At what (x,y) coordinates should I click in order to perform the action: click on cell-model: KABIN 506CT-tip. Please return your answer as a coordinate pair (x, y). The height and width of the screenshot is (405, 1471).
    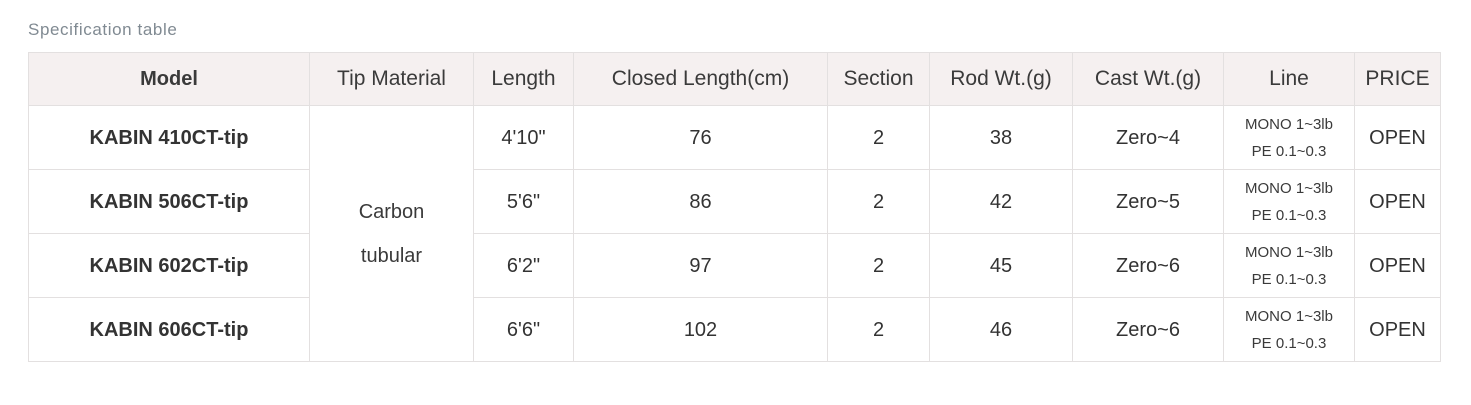
    Looking at the image, I should click on (169, 201).